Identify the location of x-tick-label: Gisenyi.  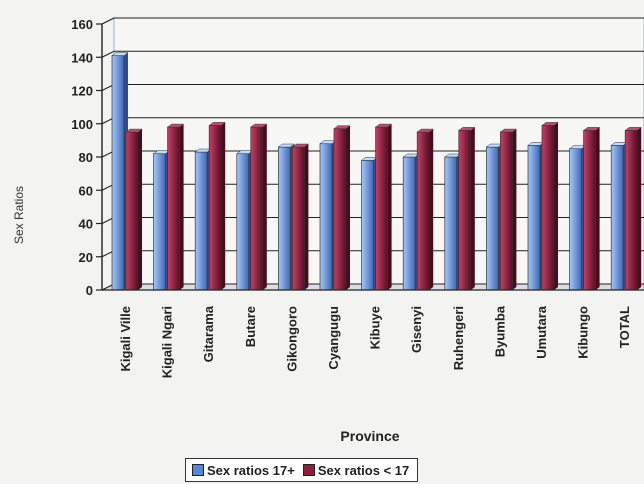
(416, 329).